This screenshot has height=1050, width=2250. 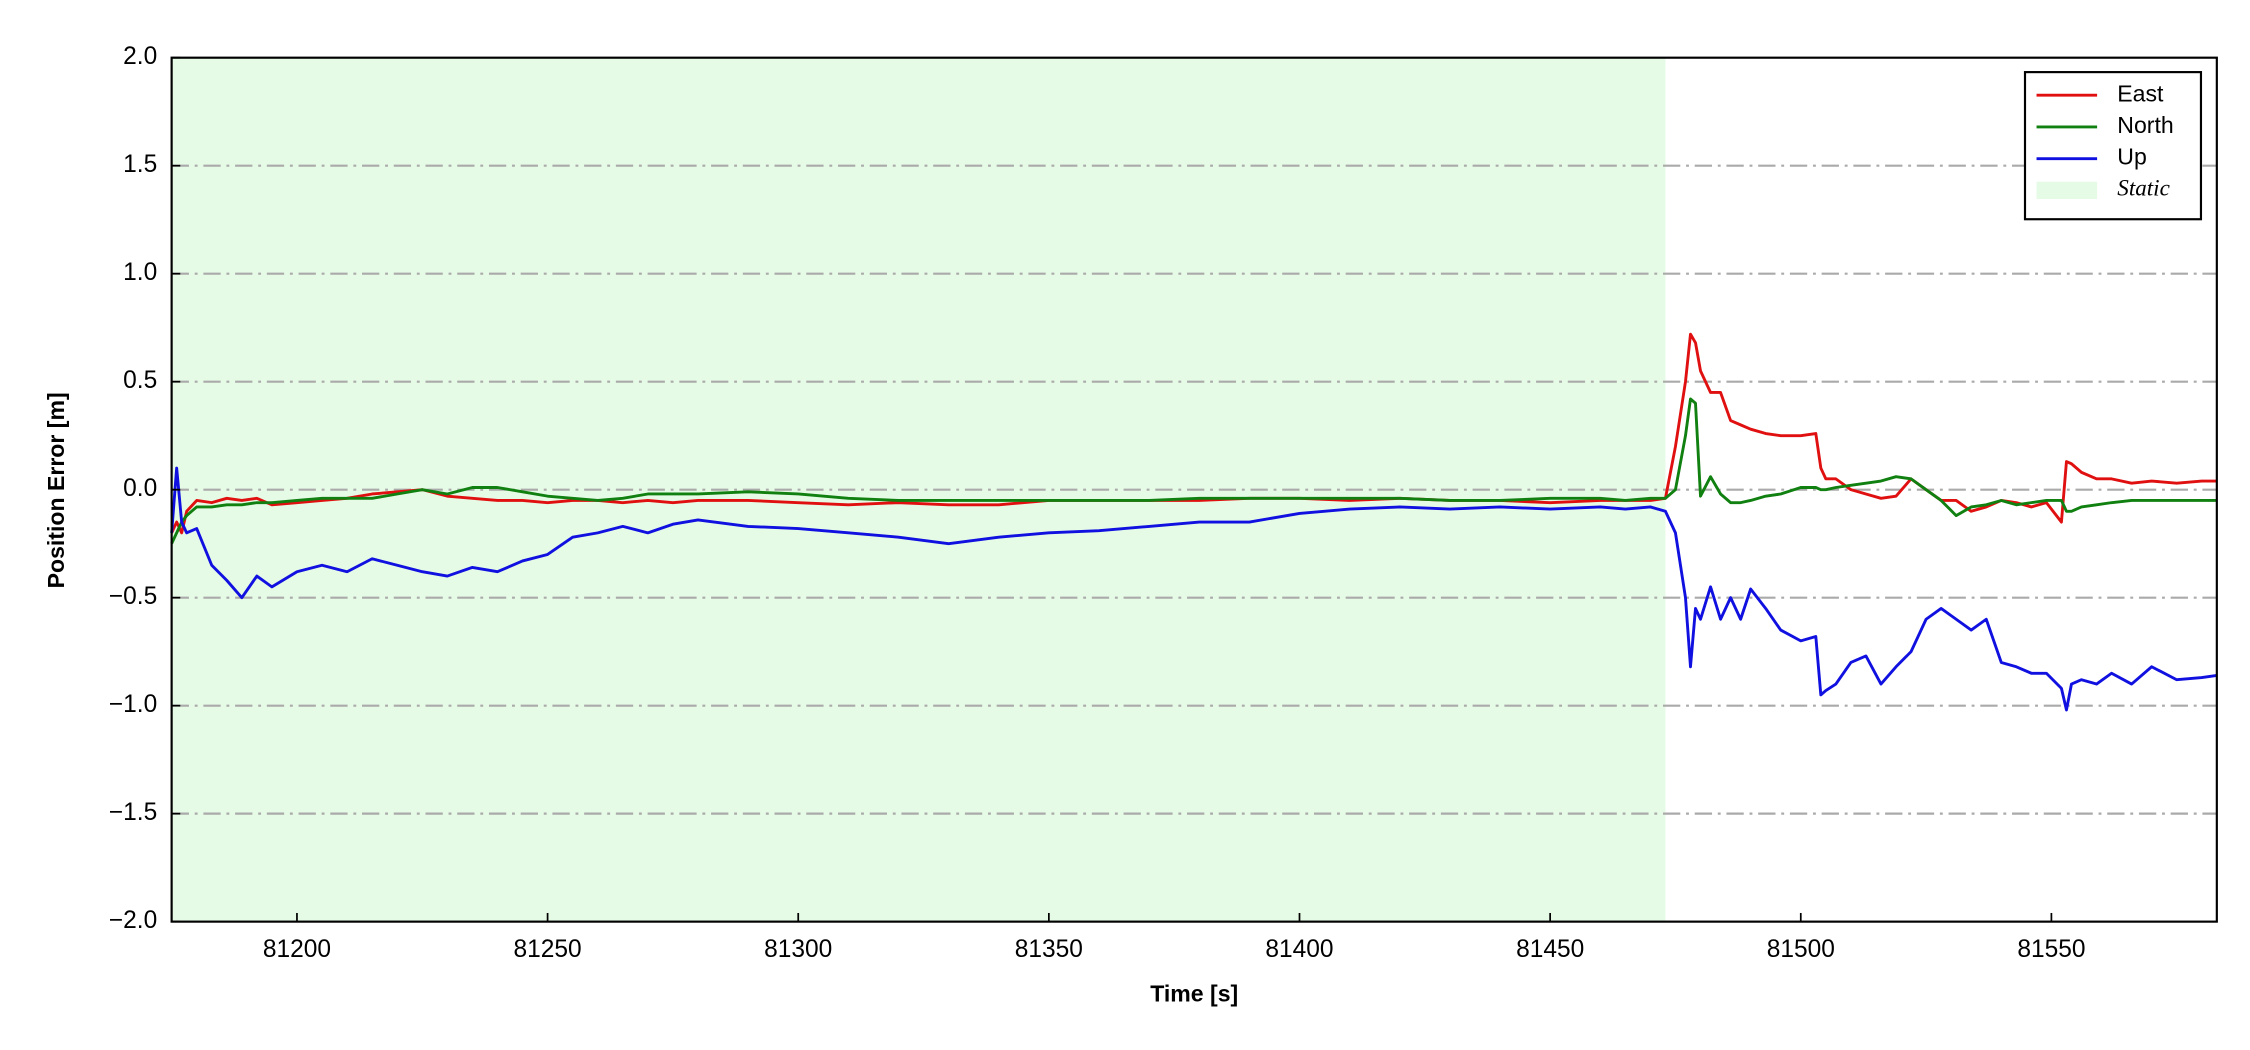 I want to click on x-tick-label: 81450, so click(x=1550, y=949).